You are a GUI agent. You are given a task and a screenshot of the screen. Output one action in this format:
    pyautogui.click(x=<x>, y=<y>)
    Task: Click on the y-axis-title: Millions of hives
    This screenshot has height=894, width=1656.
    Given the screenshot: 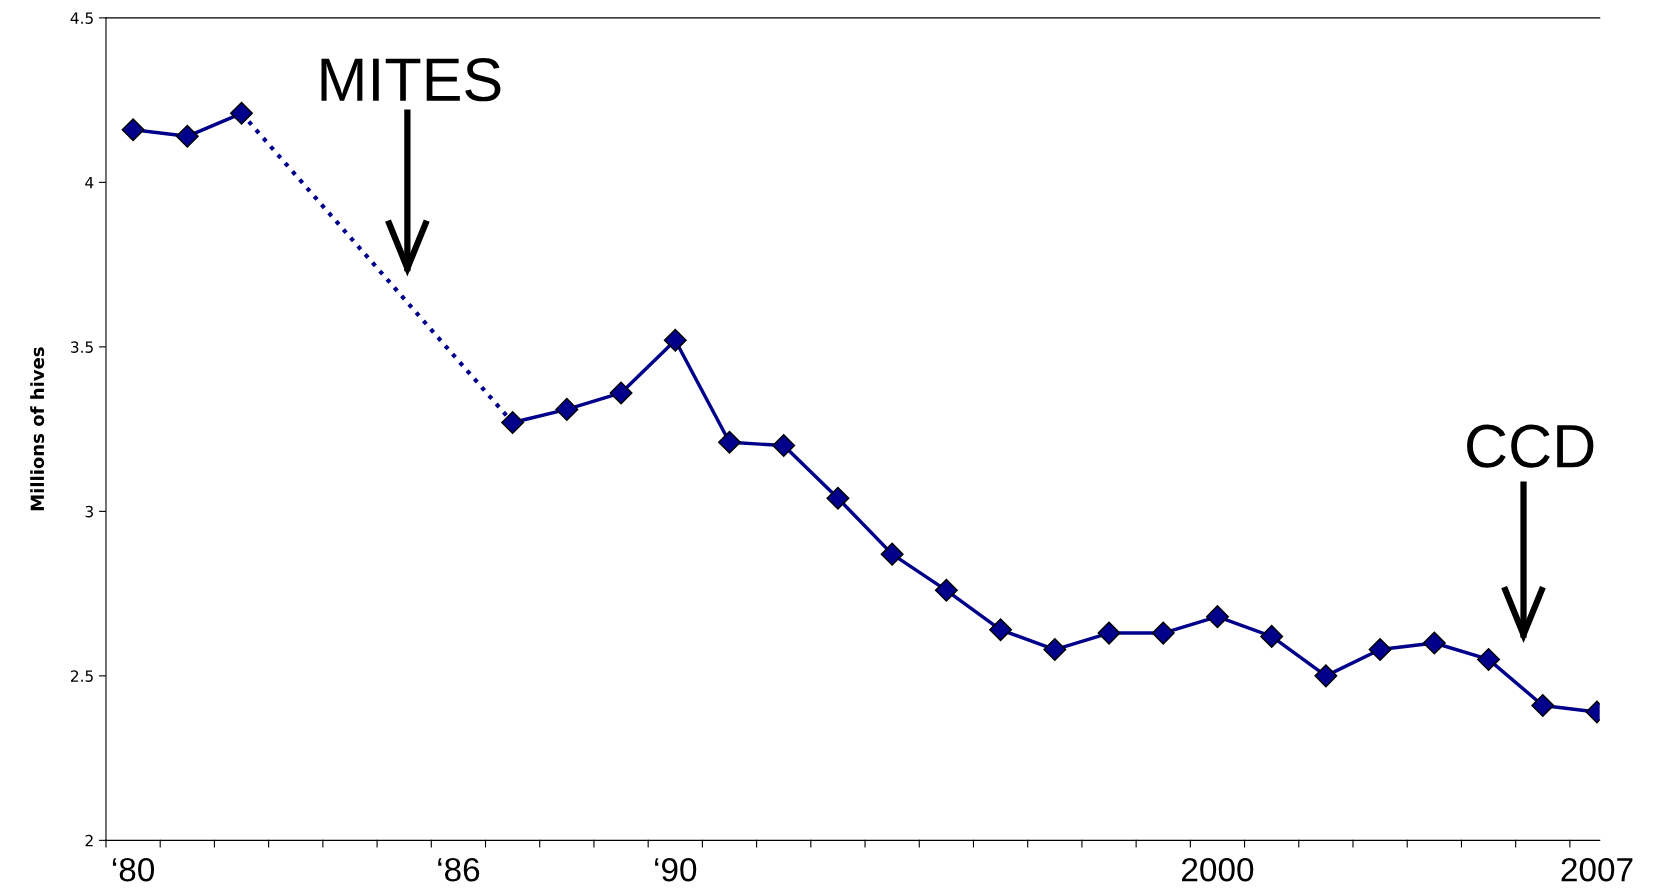 What is the action you would take?
    pyautogui.click(x=37, y=429)
    